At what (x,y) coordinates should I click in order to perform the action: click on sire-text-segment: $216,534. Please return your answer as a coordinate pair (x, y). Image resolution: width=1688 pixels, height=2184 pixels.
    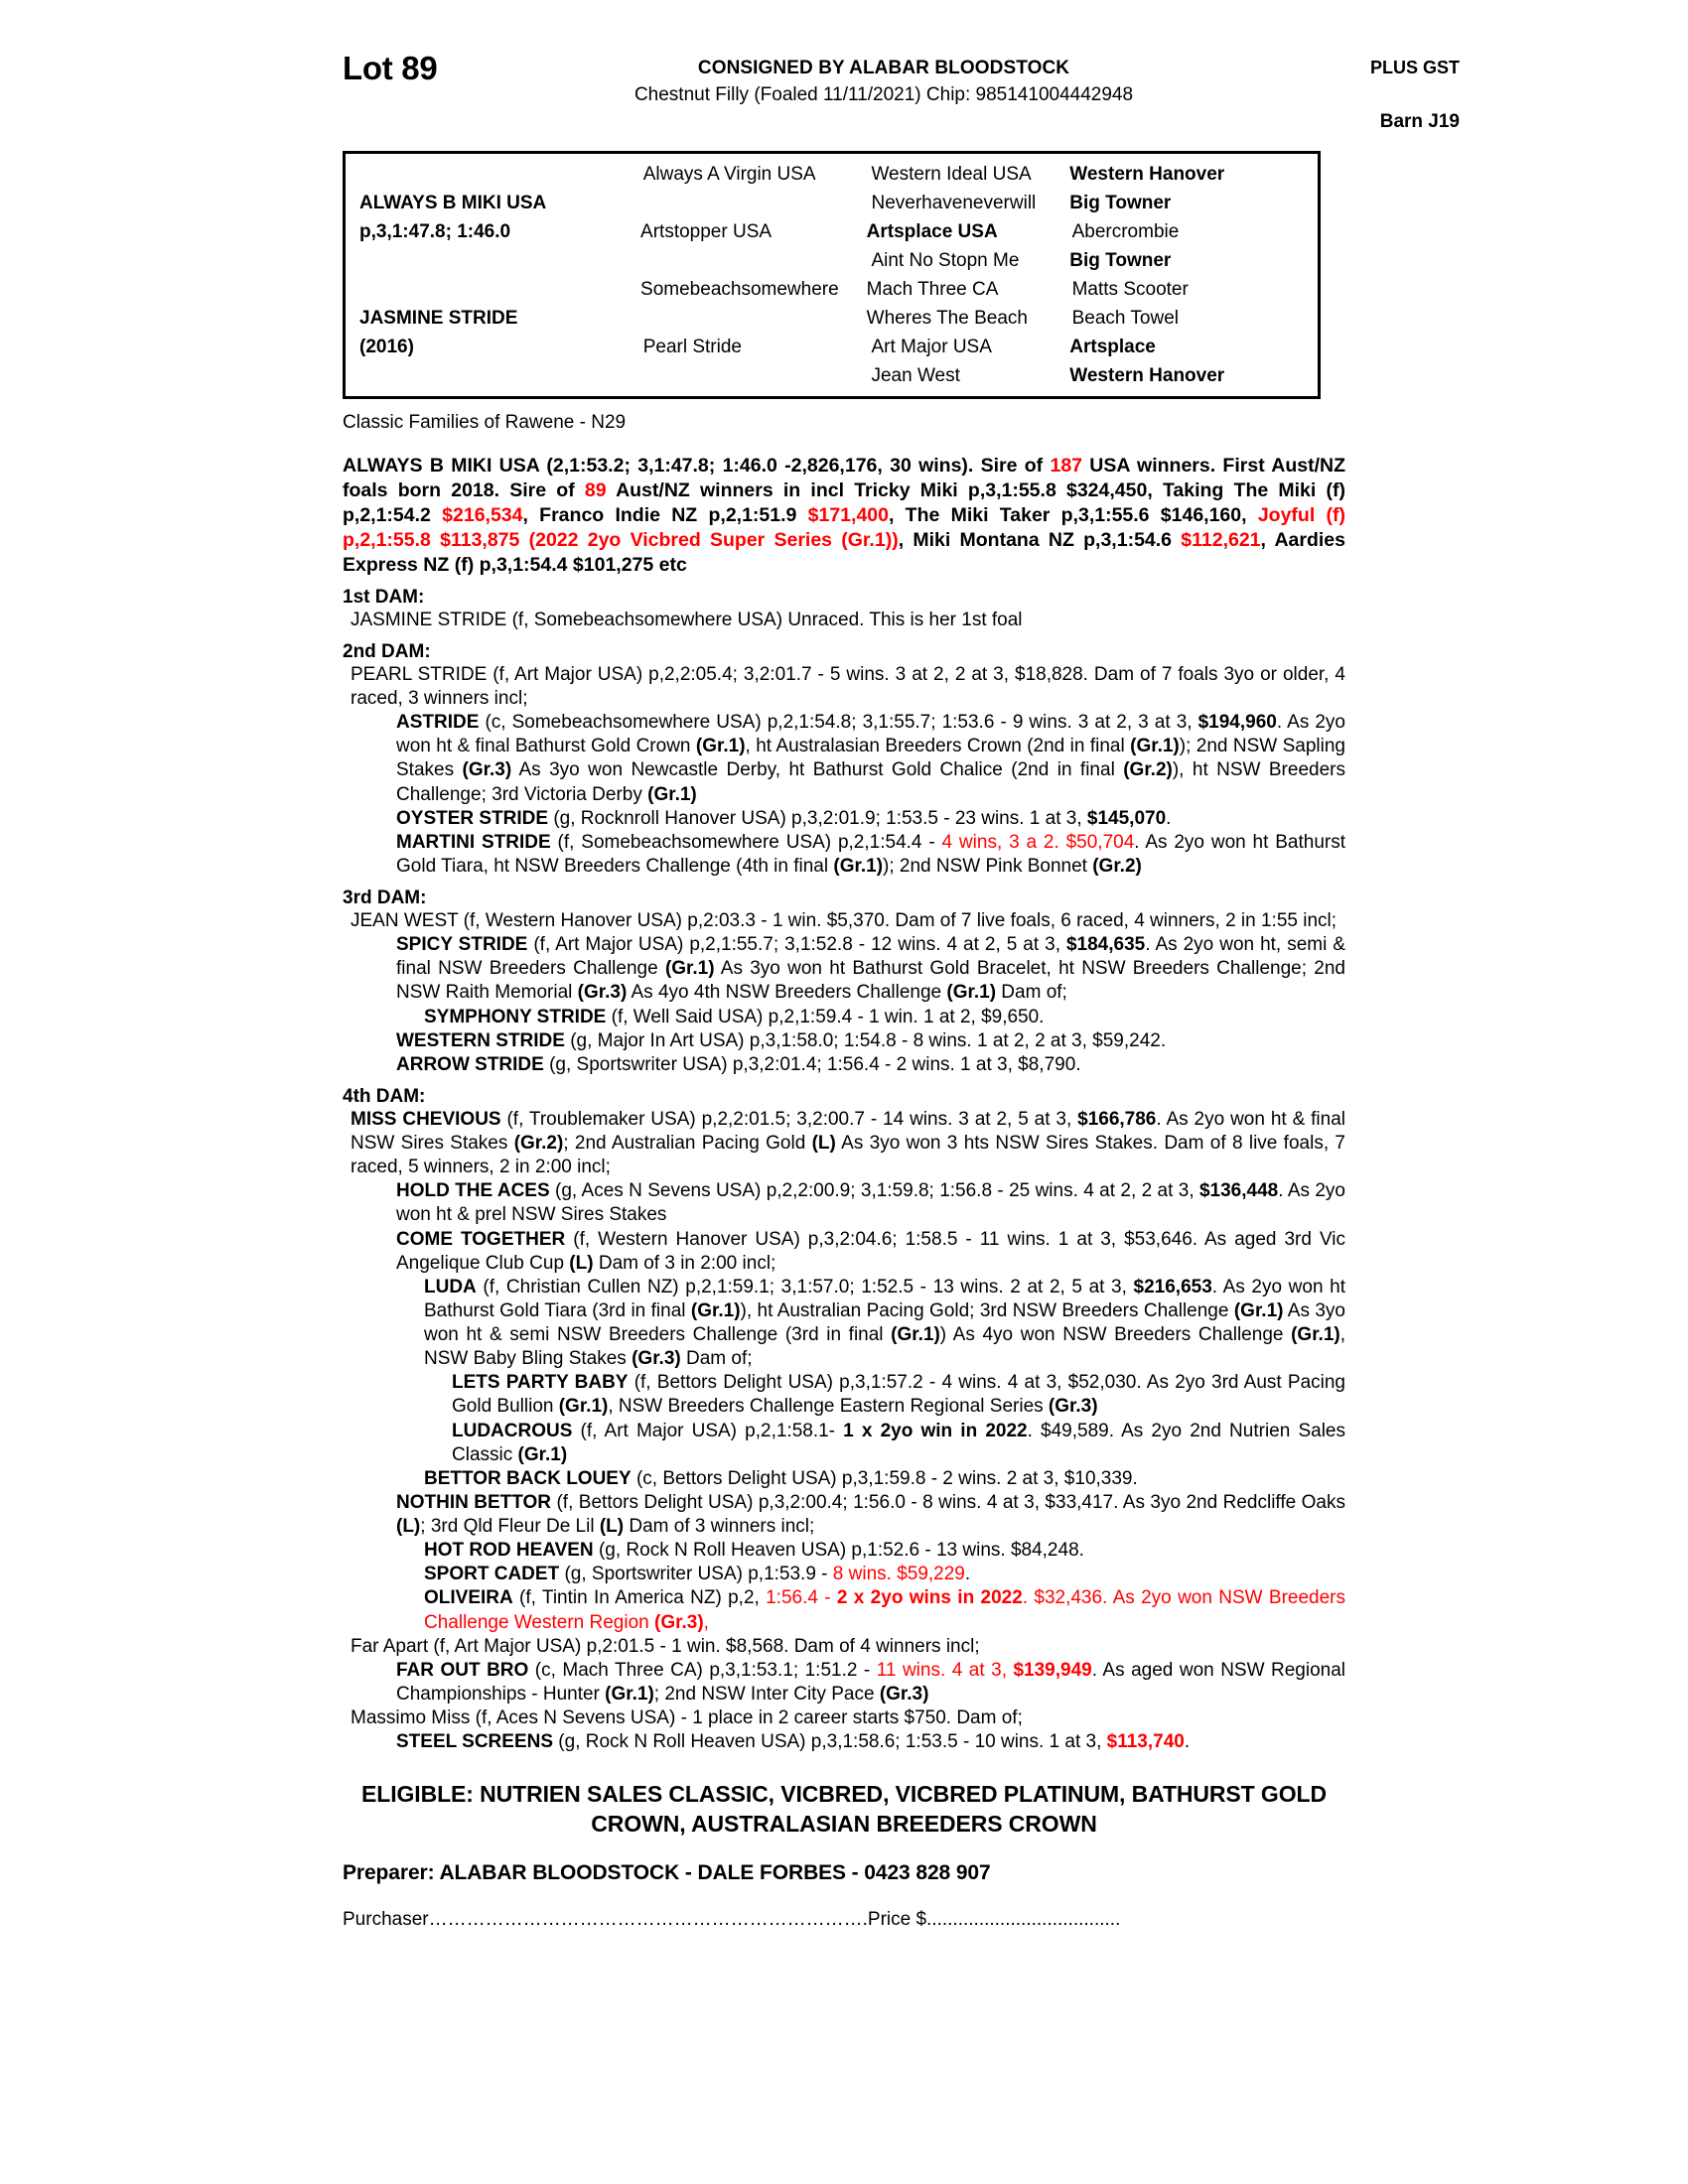
    Looking at the image, I should click on (482, 514).